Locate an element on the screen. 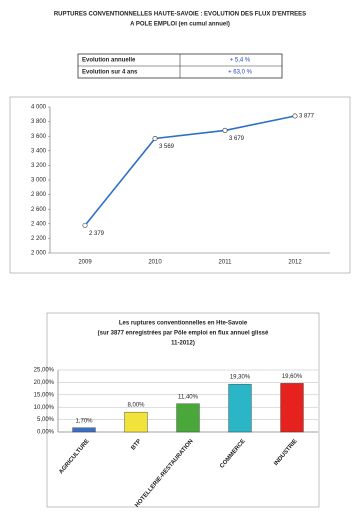 The height and width of the screenshot is (532, 360). value-label: 11,40% is located at coordinates (188, 397).